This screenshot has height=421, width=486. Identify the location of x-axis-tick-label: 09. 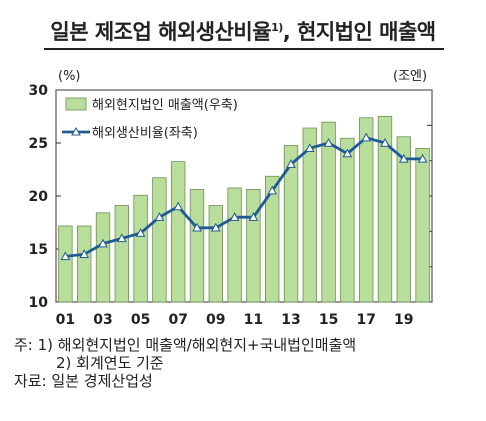
(215, 320).